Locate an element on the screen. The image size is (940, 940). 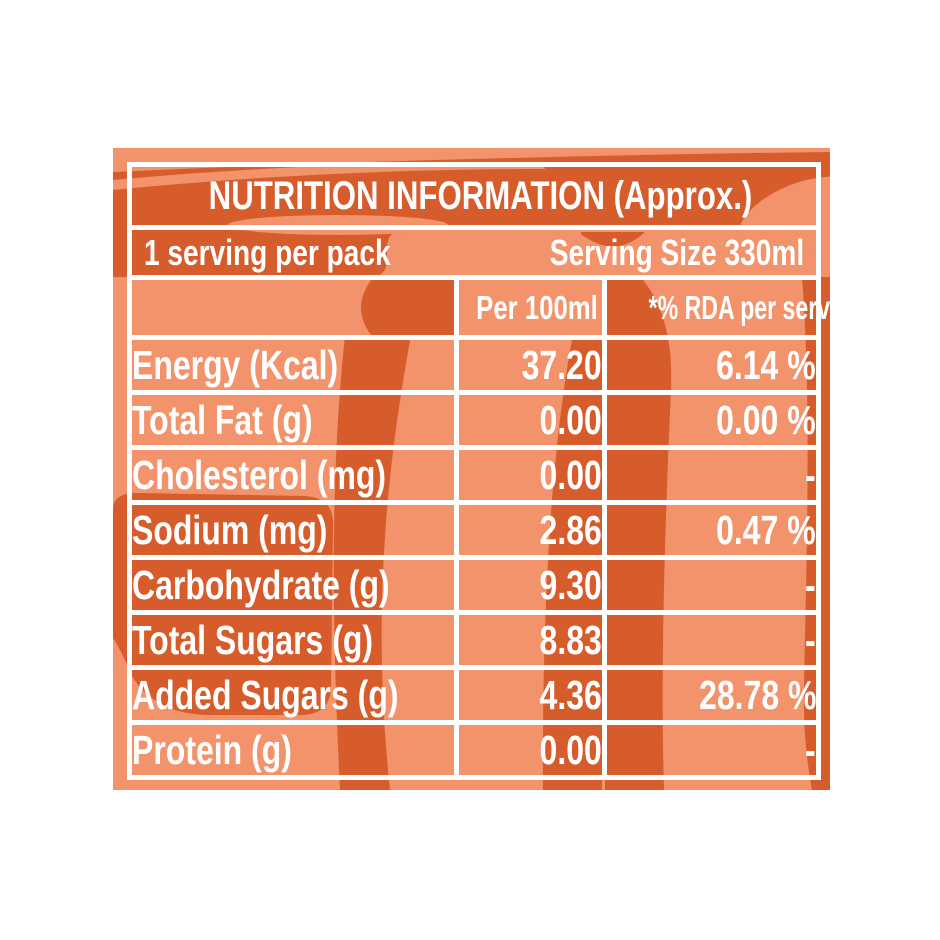
table-row-total-fat: Total Fat (g) 0.00 0.00 % is located at coordinates (474, 420).